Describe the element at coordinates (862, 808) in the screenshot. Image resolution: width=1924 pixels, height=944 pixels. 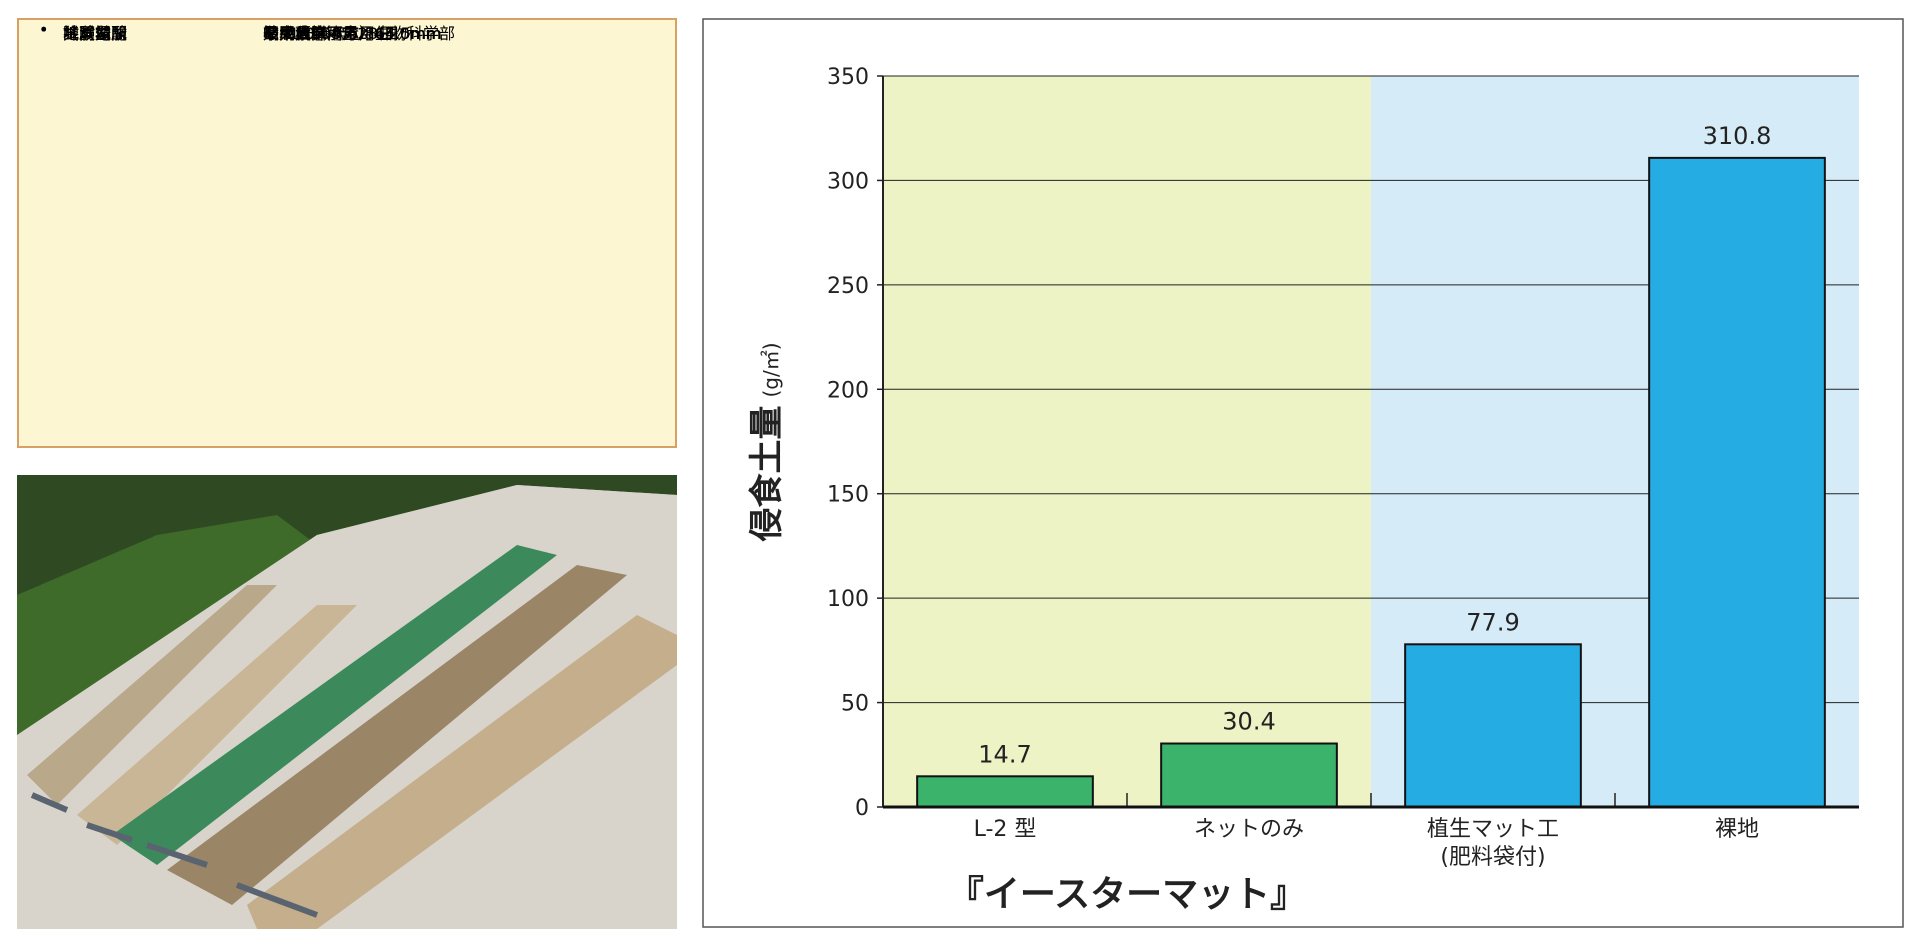
I see `y-tick-label: 0` at that location.